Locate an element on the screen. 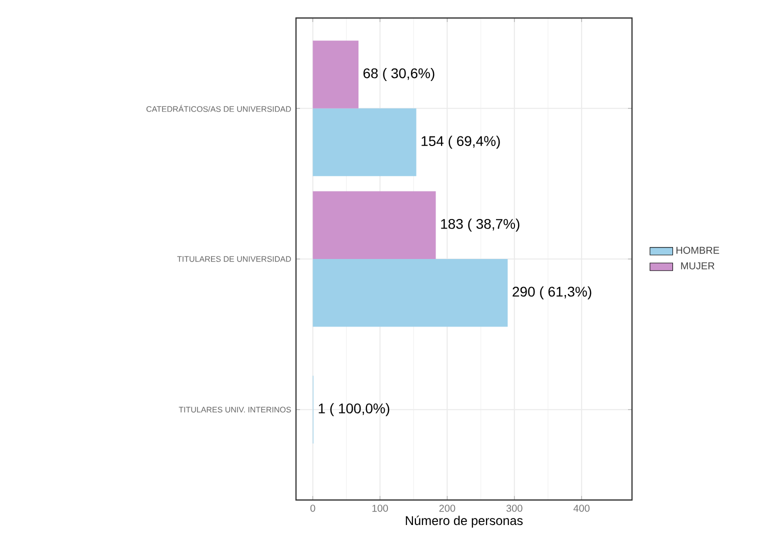 The width and height of the screenshot is (766, 549). x-tick-label: 100 is located at coordinates (380, 508).